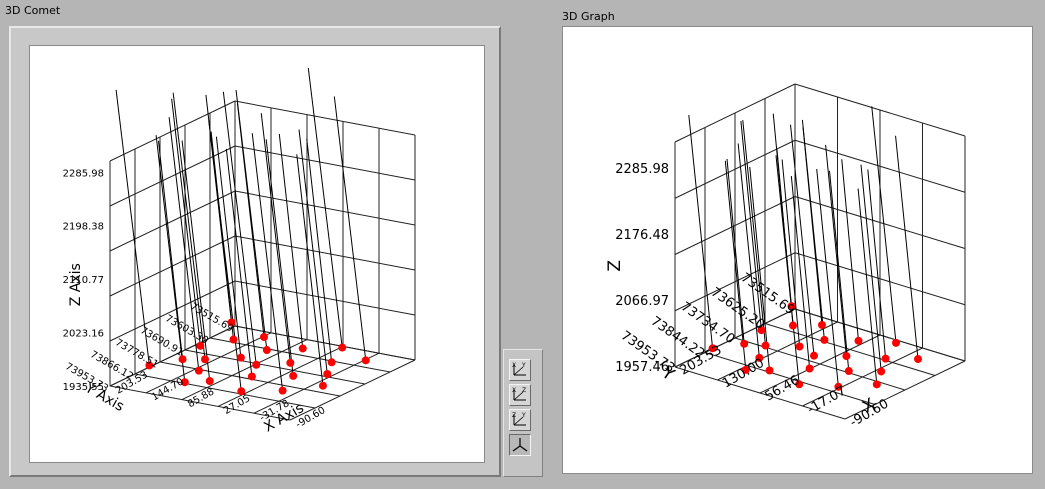 The image size is (1045, 489). I want to click on axes-3d-icon, so click(520, 445).